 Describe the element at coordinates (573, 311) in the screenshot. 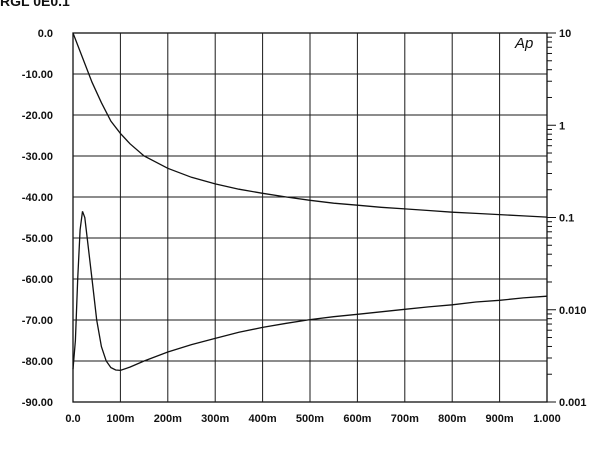

I see `y2-tick-label: 0.010` at that location.